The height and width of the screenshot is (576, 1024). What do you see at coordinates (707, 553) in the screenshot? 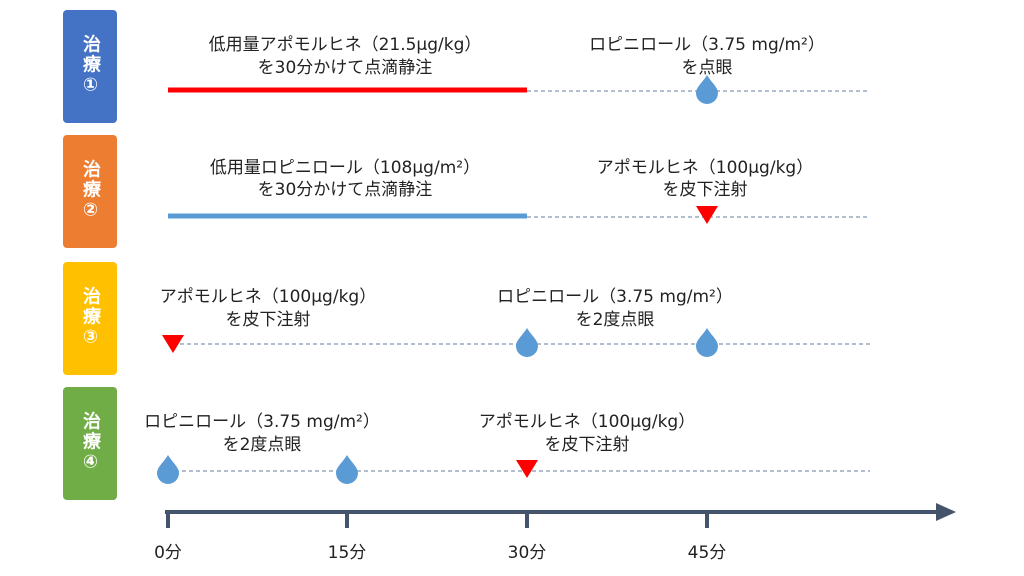
I see `axis-label: 45分` at bounding box center [707, 553].